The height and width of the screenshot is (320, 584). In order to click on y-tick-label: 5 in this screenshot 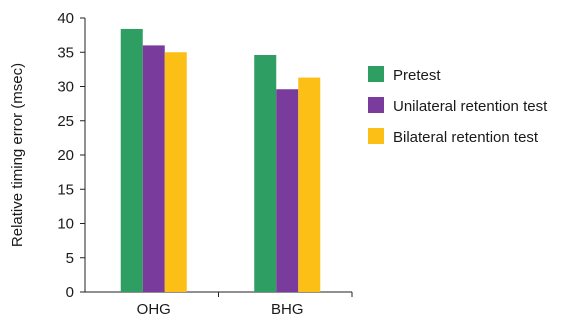, I will do `click(70, 258)`.